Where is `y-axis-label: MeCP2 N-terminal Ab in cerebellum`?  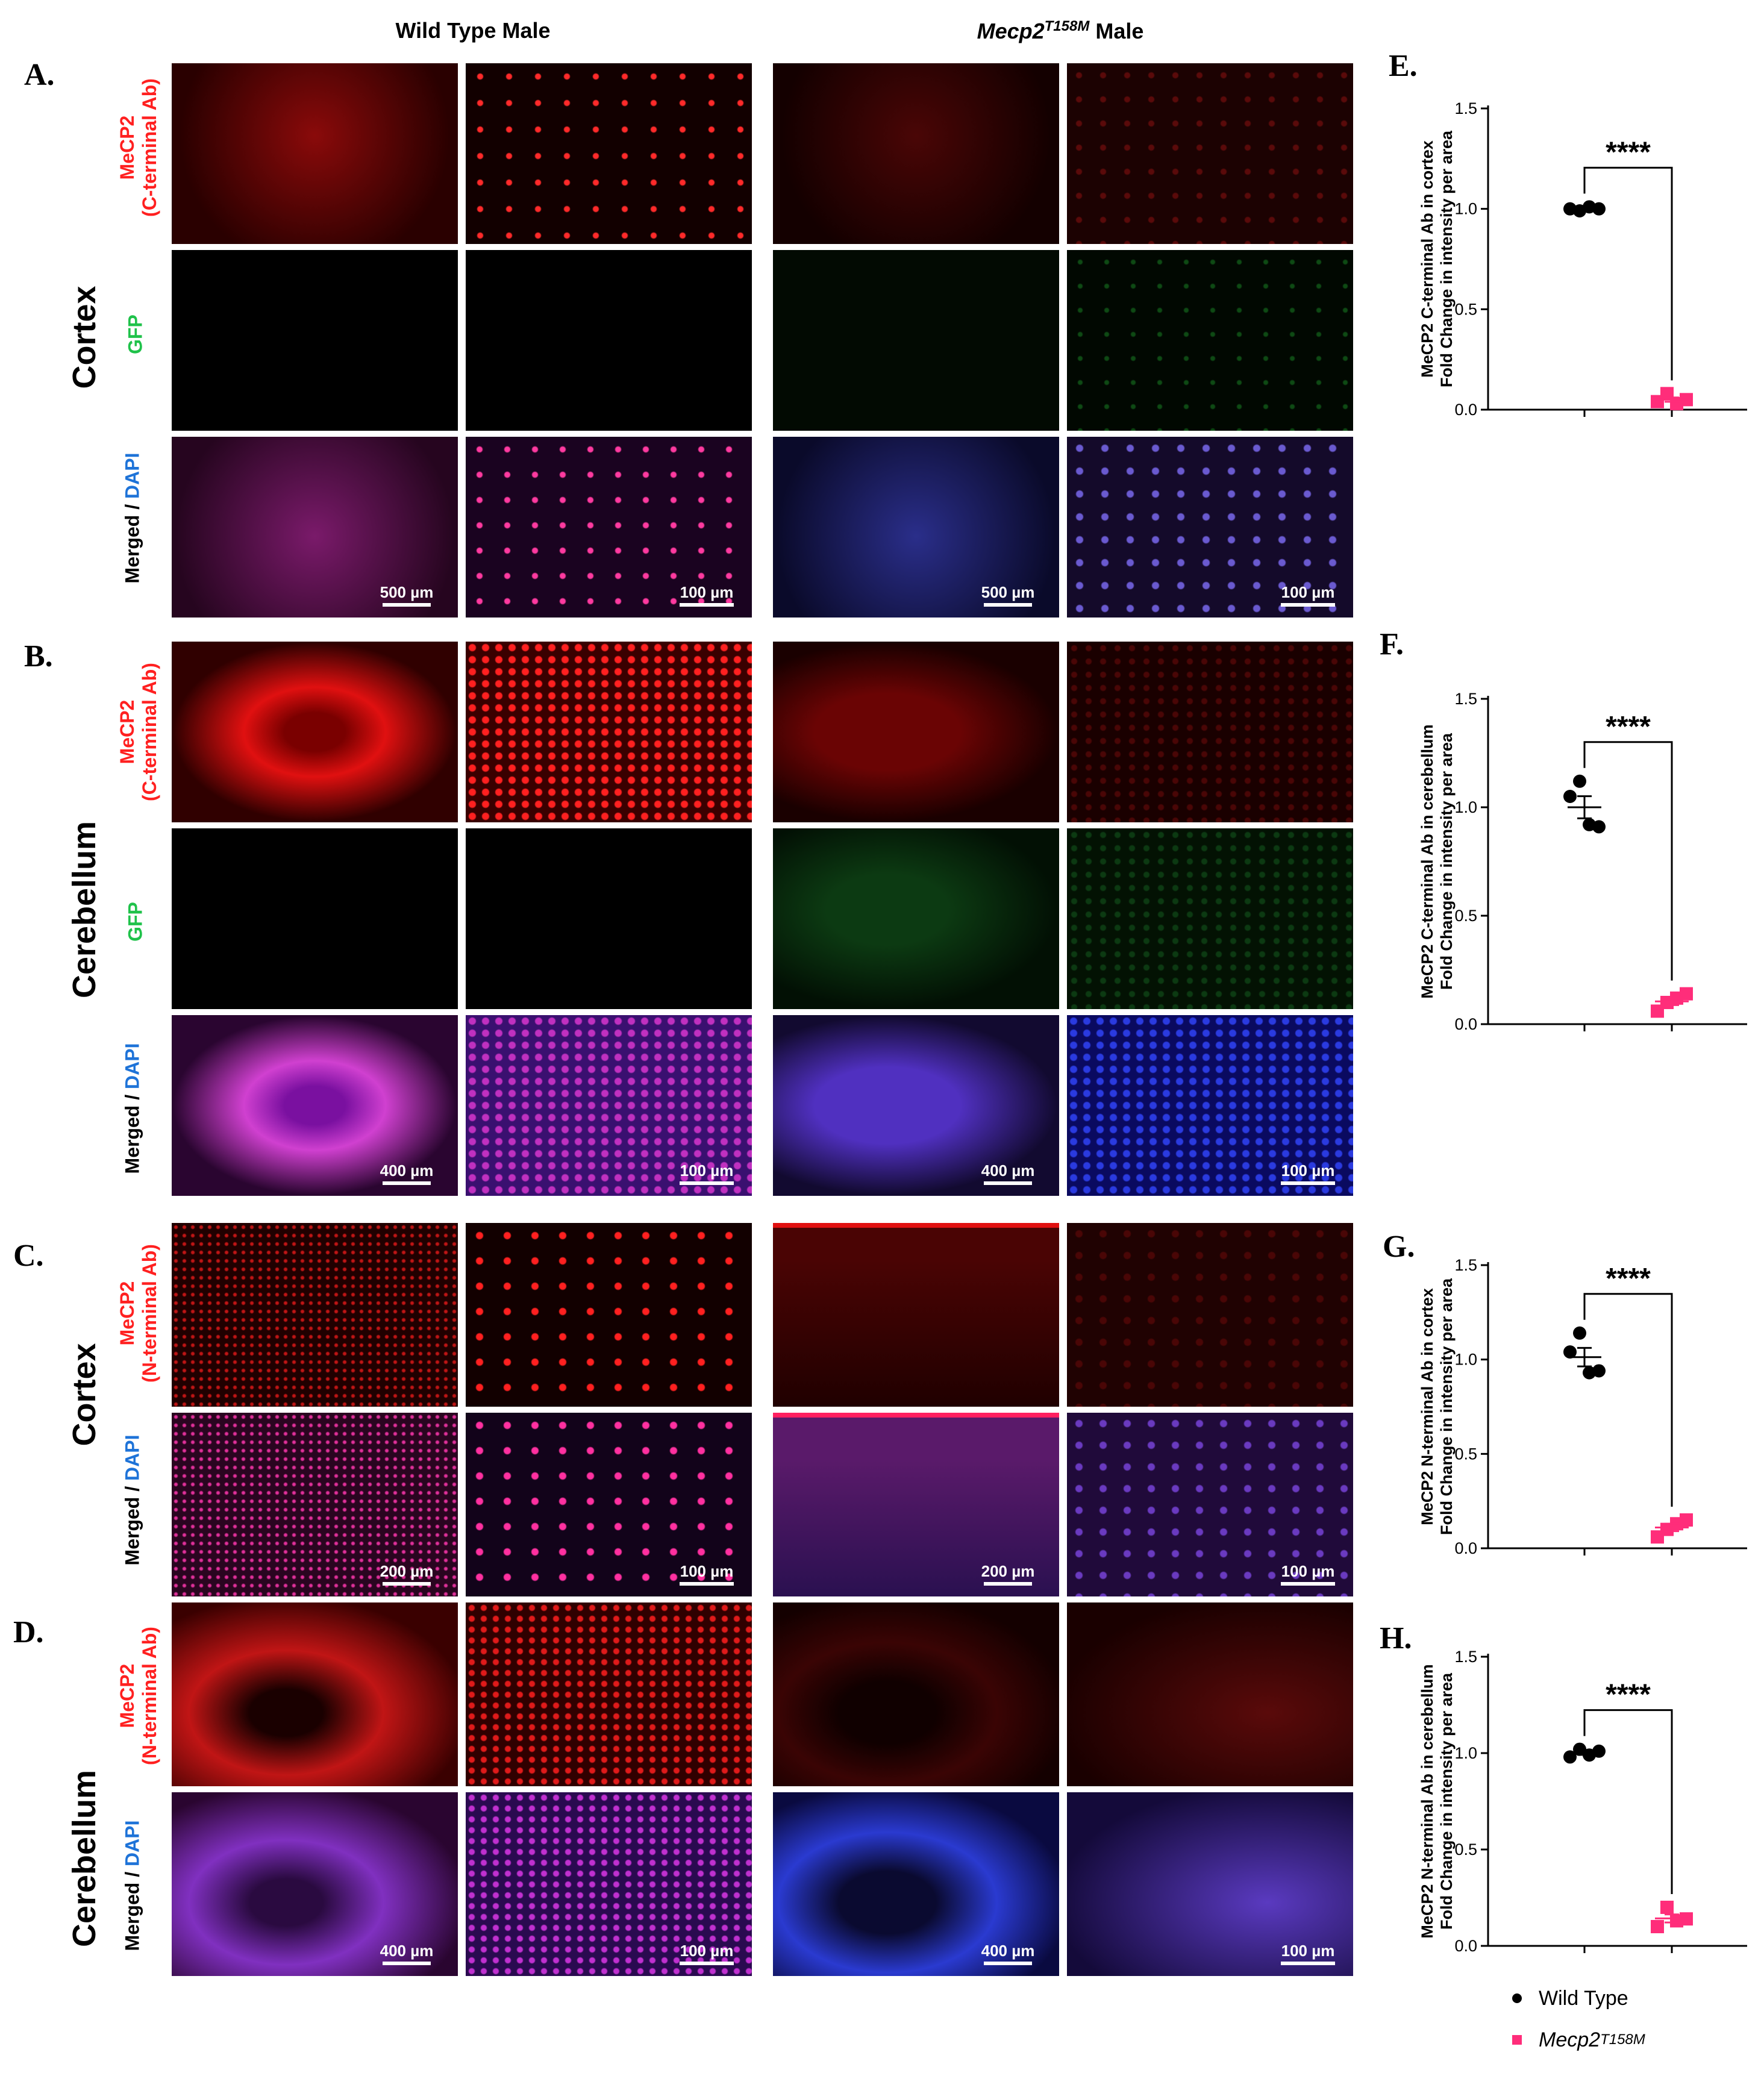 y-axis-label: MeCP2 N-terminal Ab in cerebellum is located at coordinates (1427, 1801).